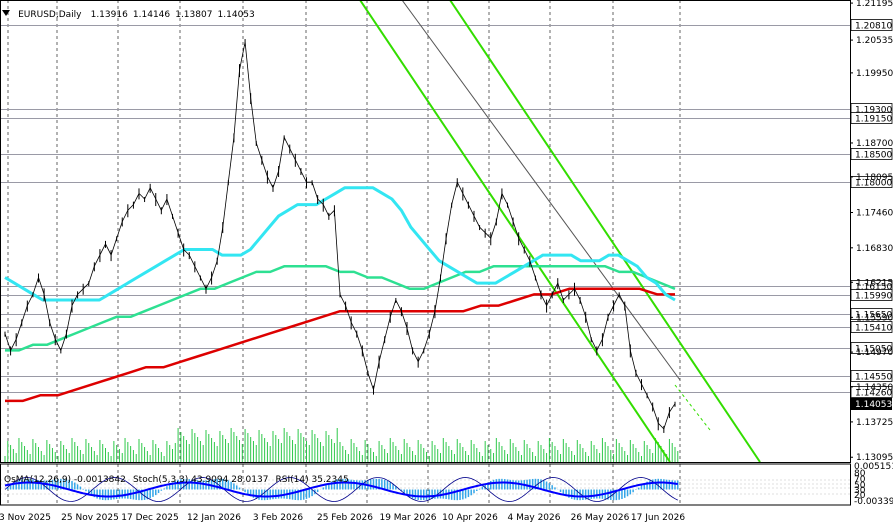 Image resolution: width=893 pixels, height=527 pixels. I want to click on level-label: 1.20810, so click(873, 27).